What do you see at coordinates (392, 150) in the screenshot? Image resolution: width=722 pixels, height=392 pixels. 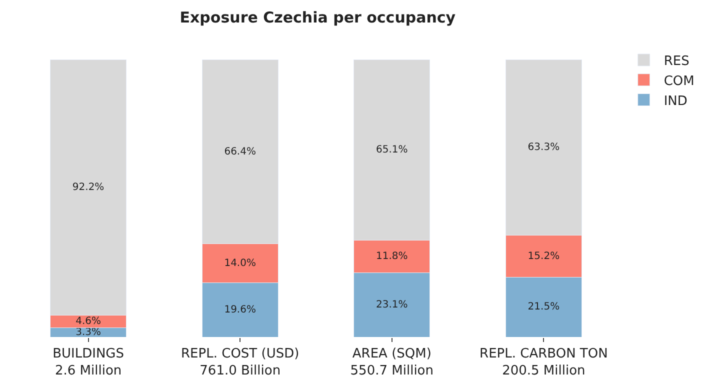 I see `data-label: 65.1%` at bounding box center [392, 150].